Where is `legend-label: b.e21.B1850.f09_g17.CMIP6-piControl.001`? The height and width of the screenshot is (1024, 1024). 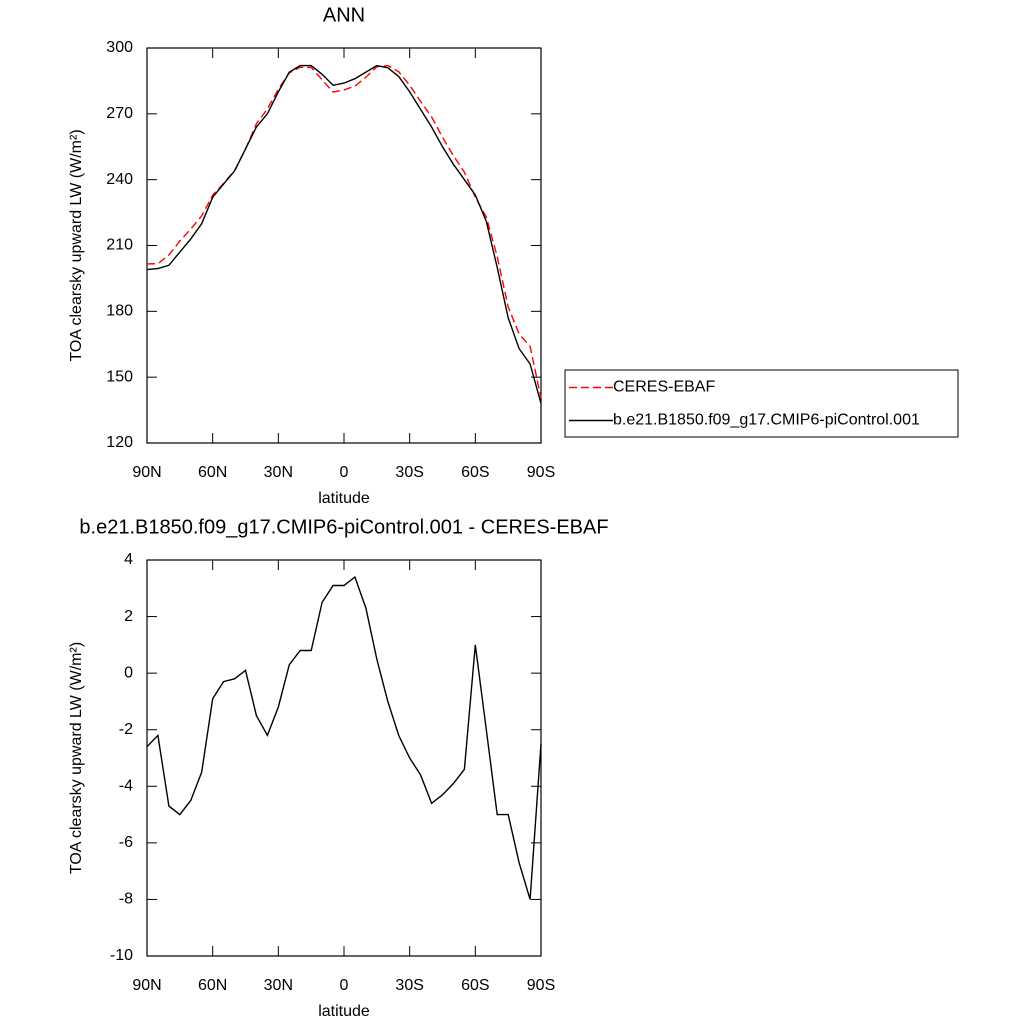
legend-label: b.e21.B1850.f09_g17.CMIP6-piControl.001 is located at coordinates (766, 420).